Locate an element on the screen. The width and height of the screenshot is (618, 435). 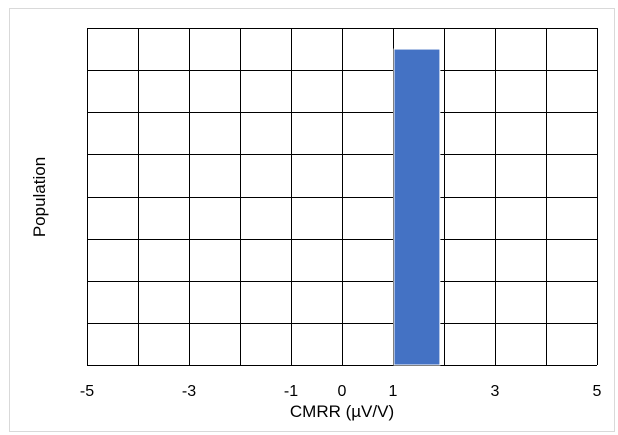
x-axis-label: CMRR (µV/V) is located at coordinates (342, 411).